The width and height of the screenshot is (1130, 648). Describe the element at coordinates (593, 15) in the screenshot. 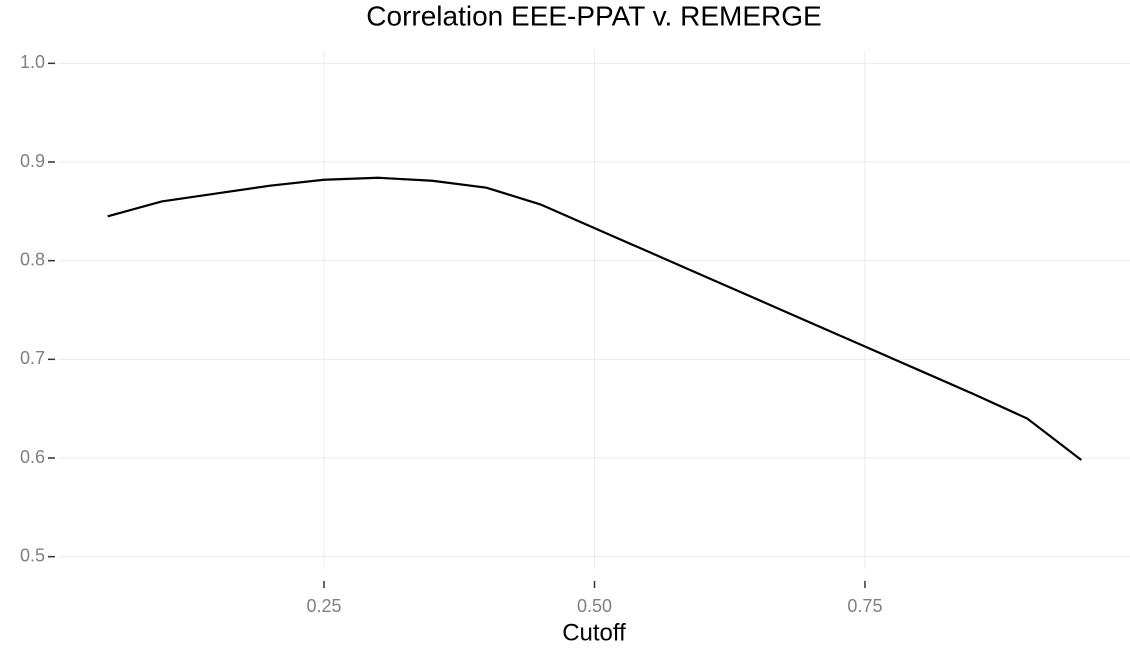

I see `chart-title: Correlation EEE-PPAT v. REMERGE` at that location.